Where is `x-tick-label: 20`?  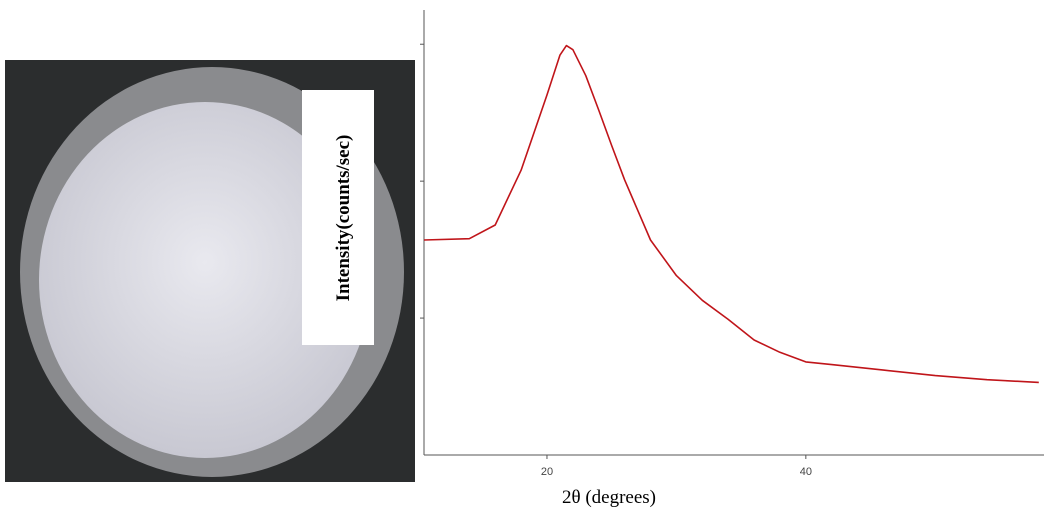 x-tick-label: 20 is located at coordinates (547, 472).